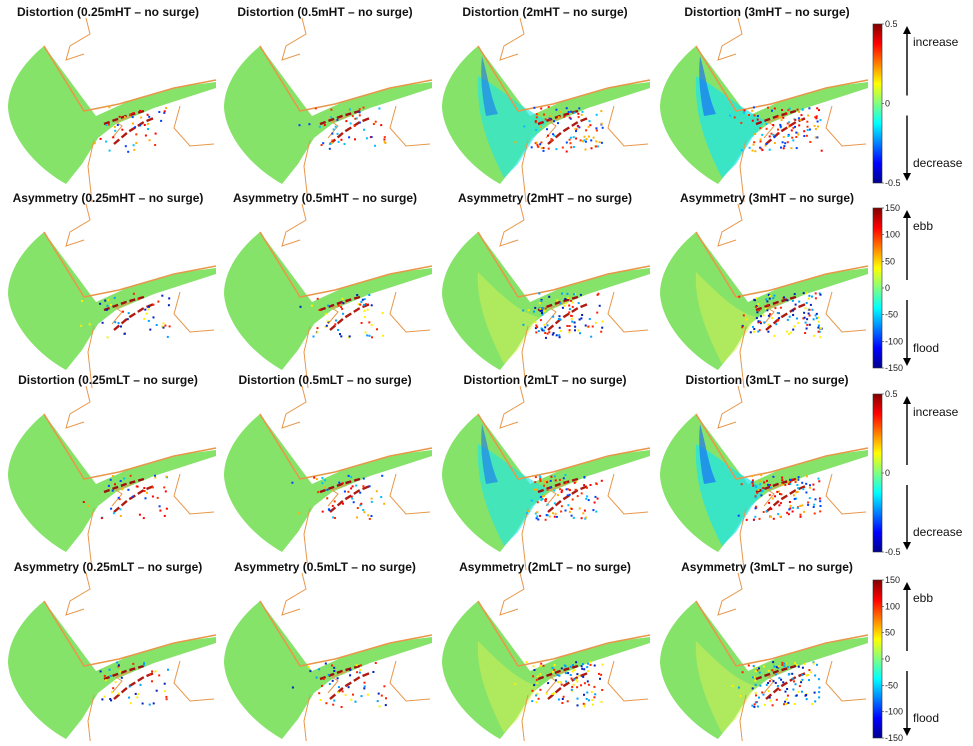 The height and width of the screenshot is (746, 973). I want to click on model-domain, so click(546, 670).